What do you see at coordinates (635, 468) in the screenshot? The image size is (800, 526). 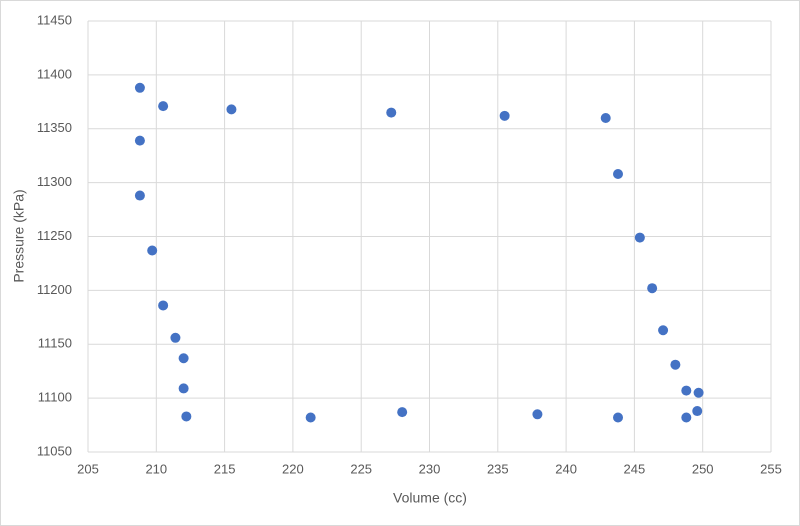 I see `x-tick-label: 245` at bounding box center [635, 468].